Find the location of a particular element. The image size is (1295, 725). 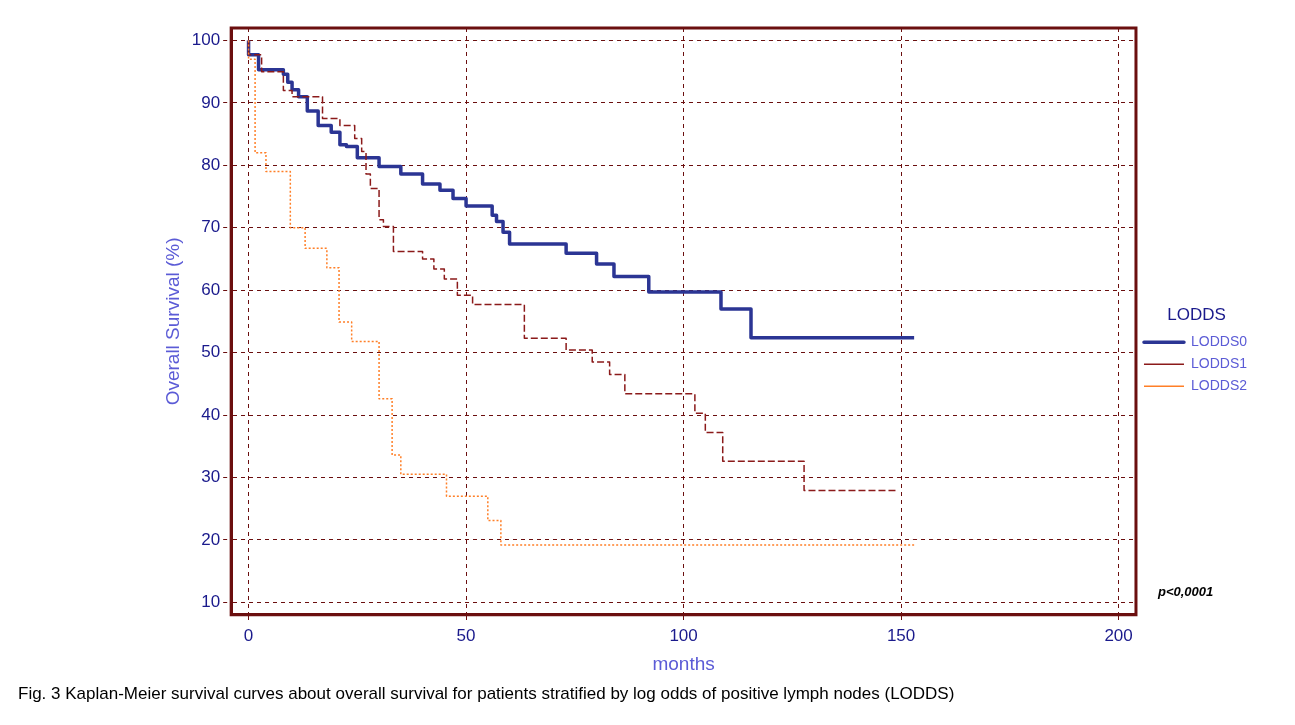

text: p<0,0001 is located at coordinates (1185, 591).